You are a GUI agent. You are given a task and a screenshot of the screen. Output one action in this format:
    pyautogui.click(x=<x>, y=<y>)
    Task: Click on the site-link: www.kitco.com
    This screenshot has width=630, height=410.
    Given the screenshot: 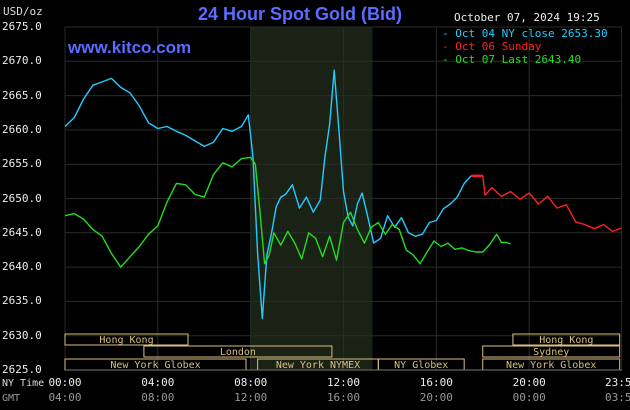 What is the action you would take?
    pyautogui.click(x=130, y=47)
    